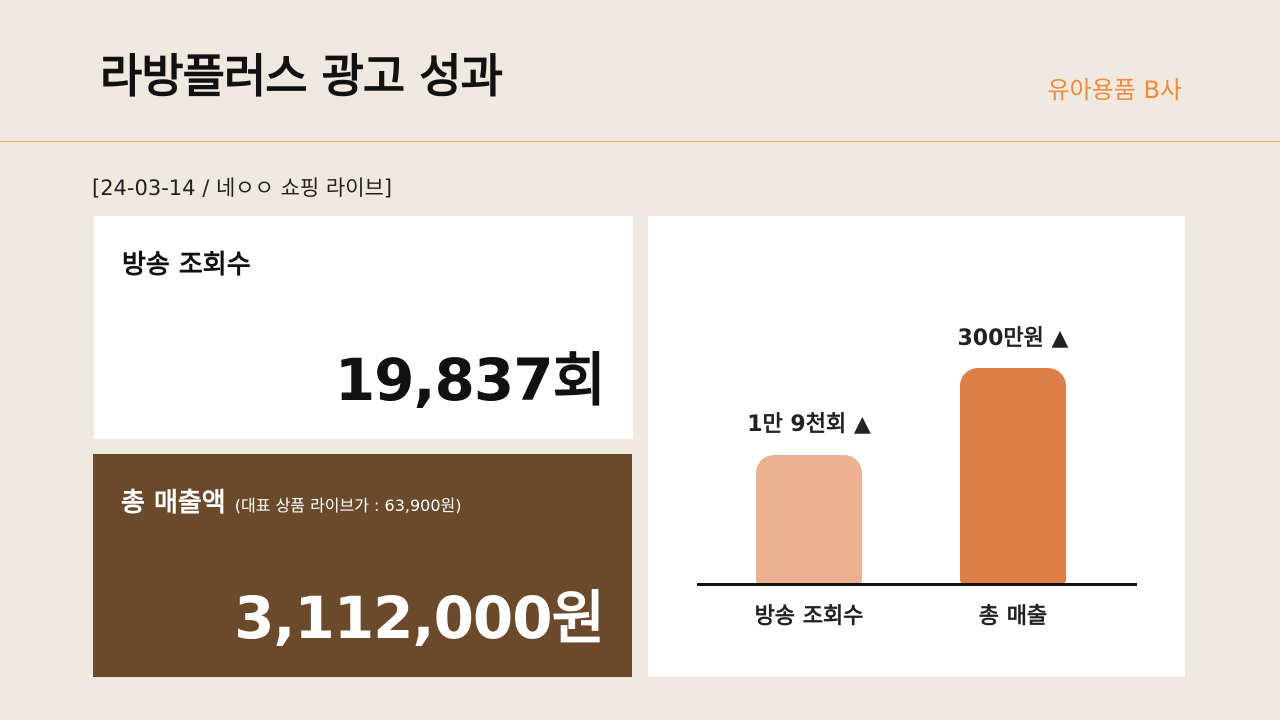 The width and height of the screenshot is (1280, 720). What do you see at coordinates (1115, 90) in the screenshot?
I see `client-name: 유아용품 B사` at bounding box center [1115, 90].